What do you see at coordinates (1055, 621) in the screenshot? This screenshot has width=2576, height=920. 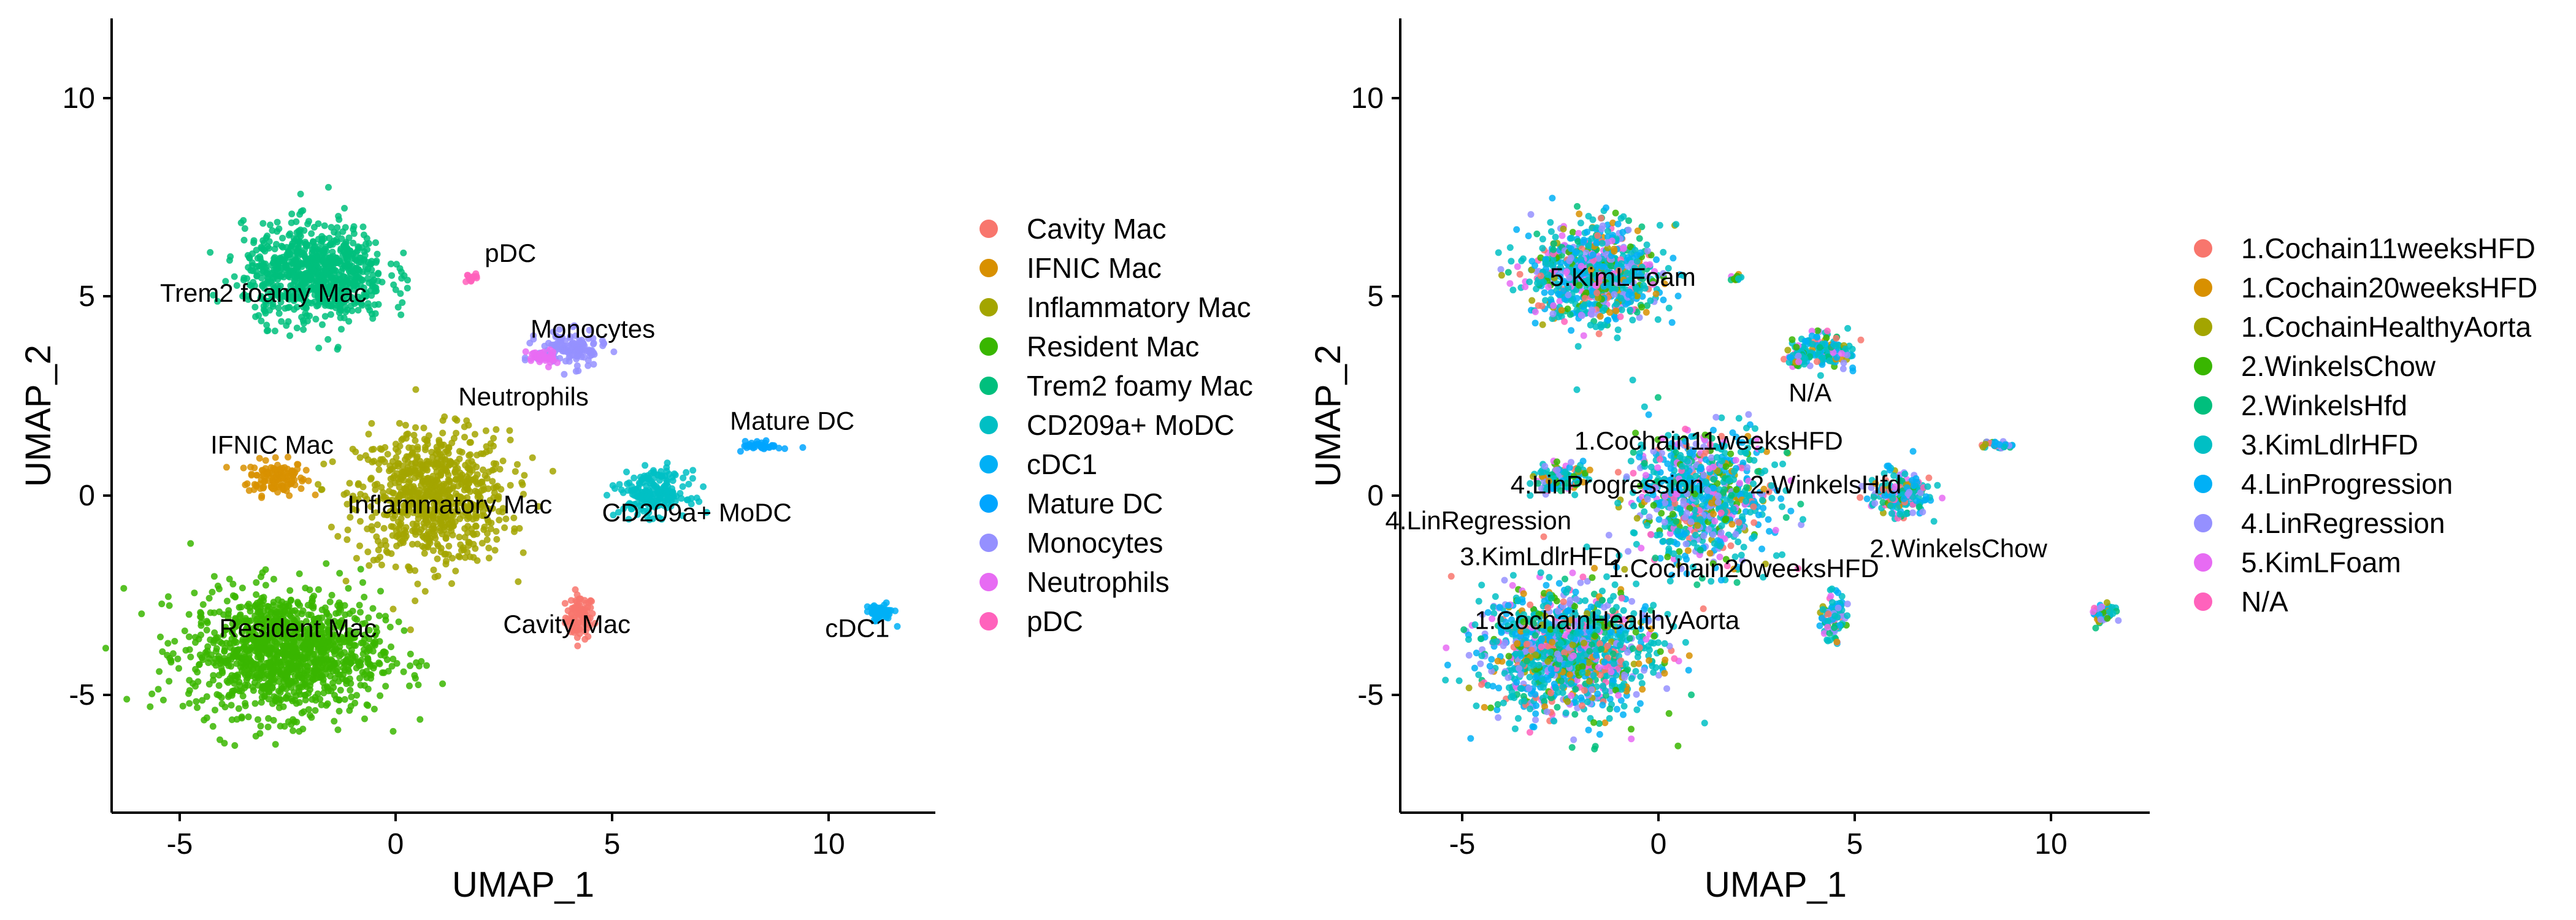 I see `legend-label: pDC` at bounding box center [1055, 621].